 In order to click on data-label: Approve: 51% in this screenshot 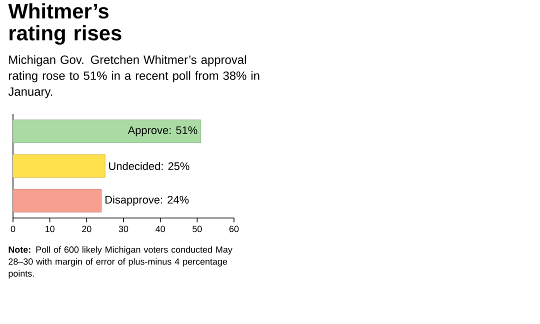, I will do `click(163, 131)`.